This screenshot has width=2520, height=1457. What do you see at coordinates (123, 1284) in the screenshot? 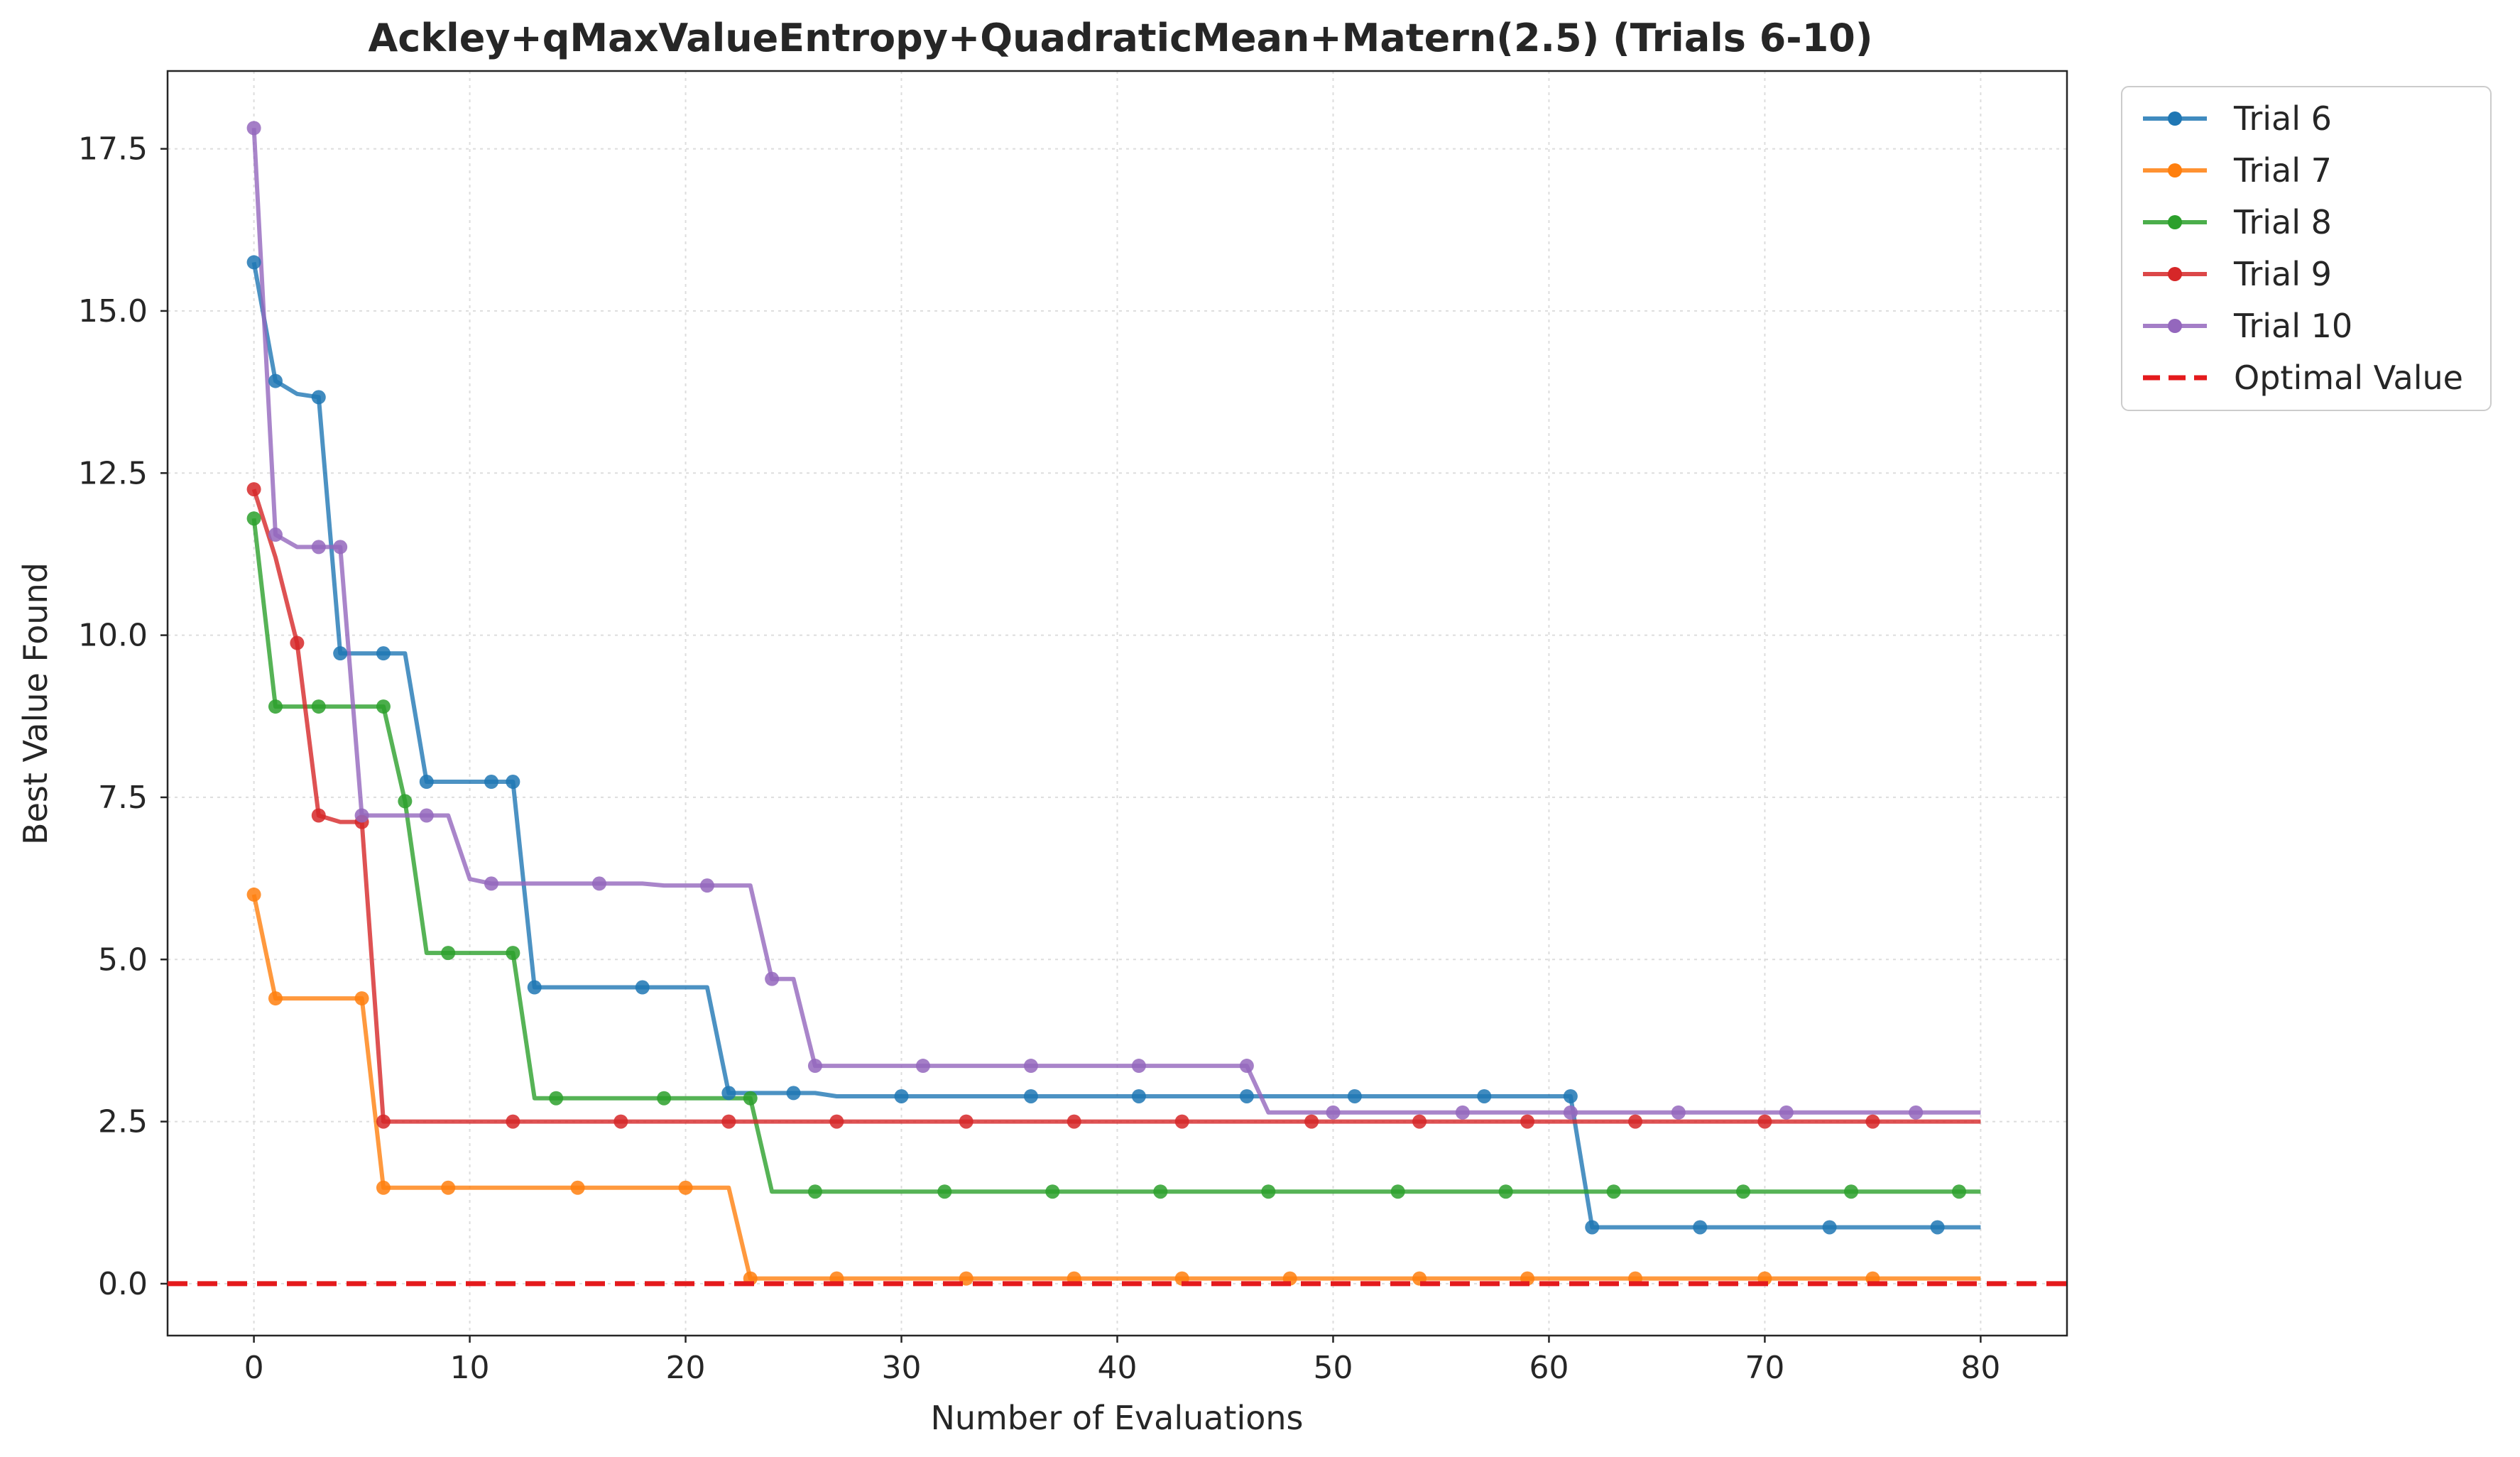
I see `y-tick-label: 0.0` at bounding box center [123, 1284].